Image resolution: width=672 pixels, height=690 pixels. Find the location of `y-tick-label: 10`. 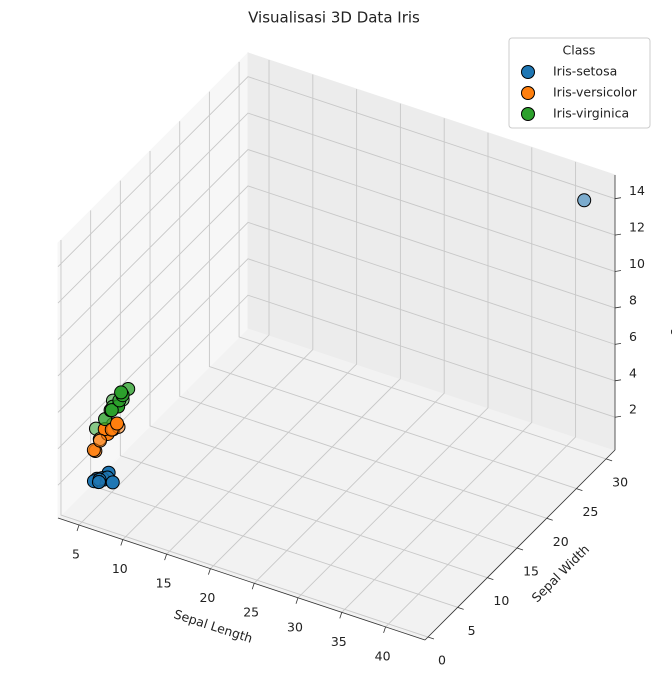

y-tick-label: 10 is located at coordinates (501, 600).